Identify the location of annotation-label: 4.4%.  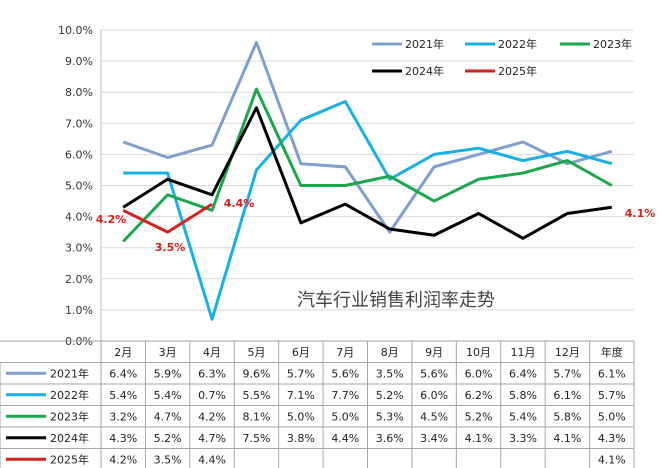
(239, 203).